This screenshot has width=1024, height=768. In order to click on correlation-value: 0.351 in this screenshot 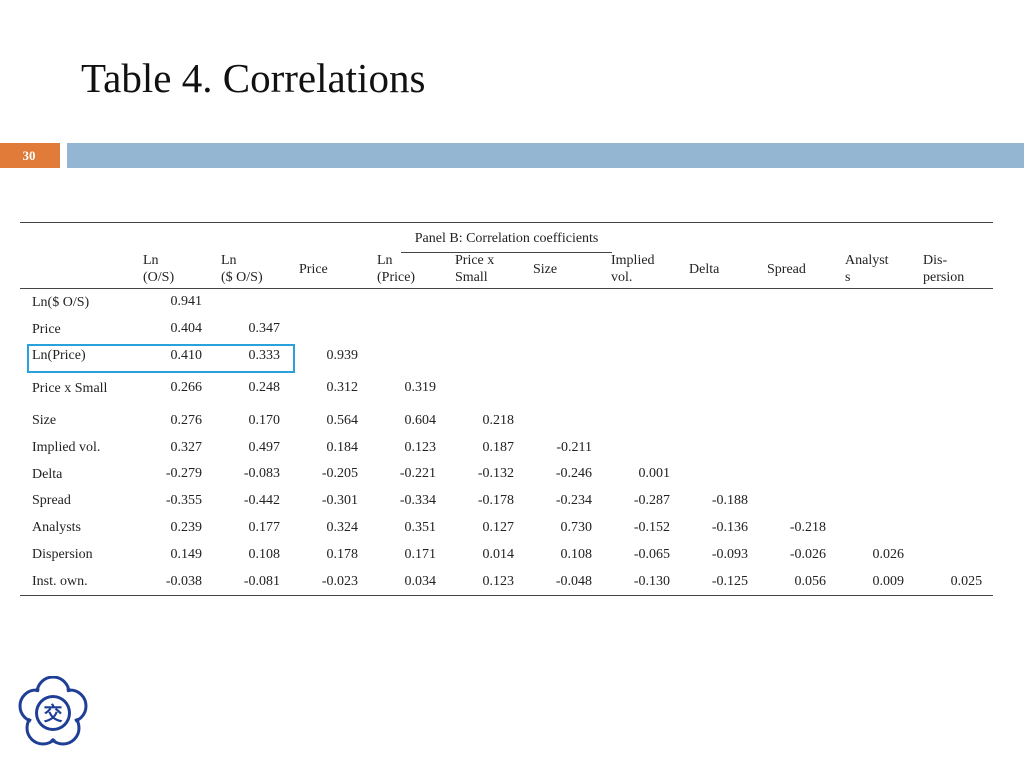, I will do `click(420, 527)`.